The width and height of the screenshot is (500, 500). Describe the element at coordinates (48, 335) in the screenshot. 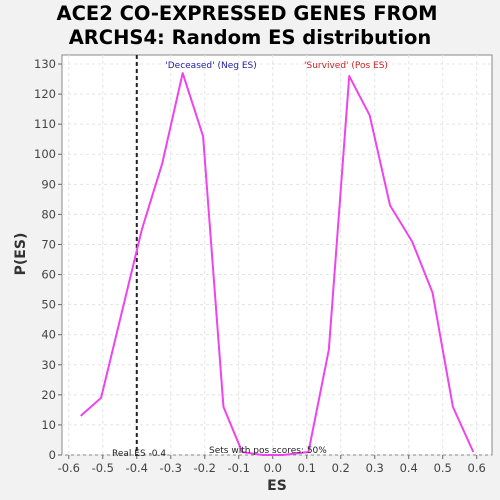

I see `y-tick-label: 40` at that location.